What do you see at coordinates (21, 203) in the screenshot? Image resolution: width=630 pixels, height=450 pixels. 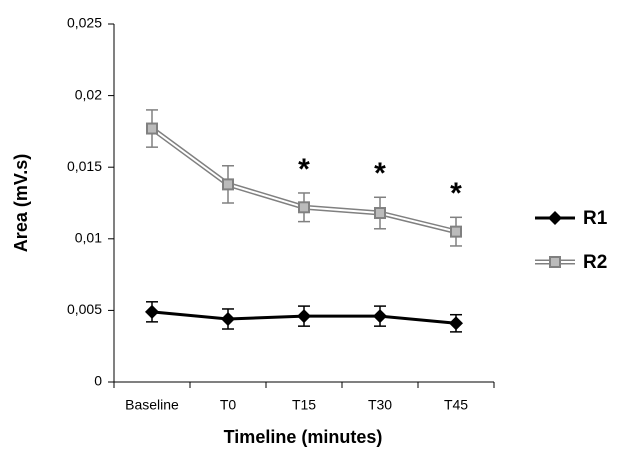 I see `y-axis-title: Area (mV.s)` at bounding box center [21, 203].